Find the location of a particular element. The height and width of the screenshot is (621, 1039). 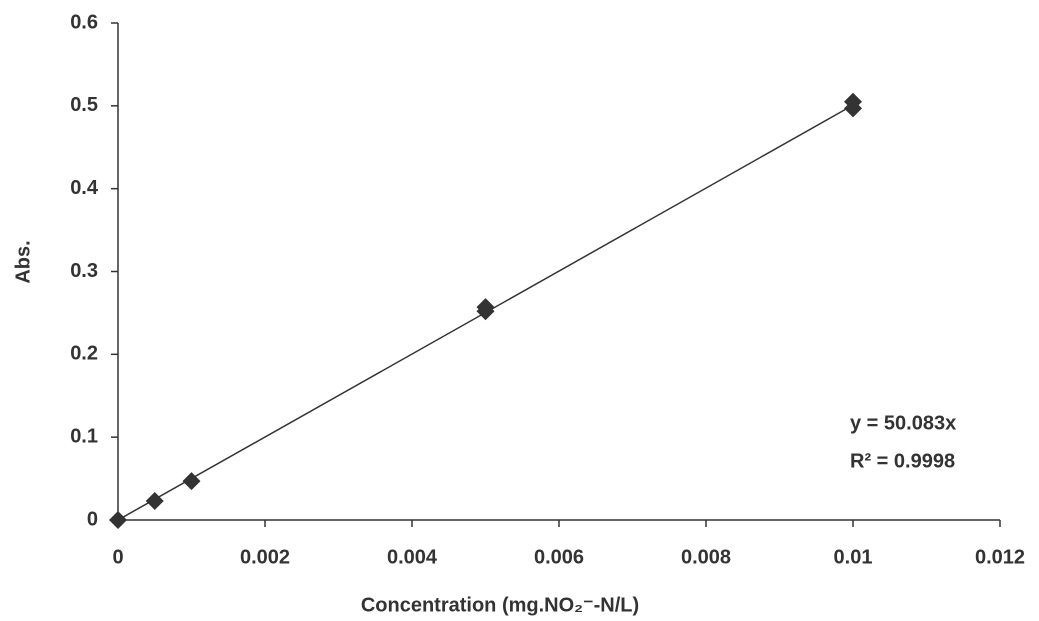

y-tick-label: 0.6 is located at coordinates (84, 22).